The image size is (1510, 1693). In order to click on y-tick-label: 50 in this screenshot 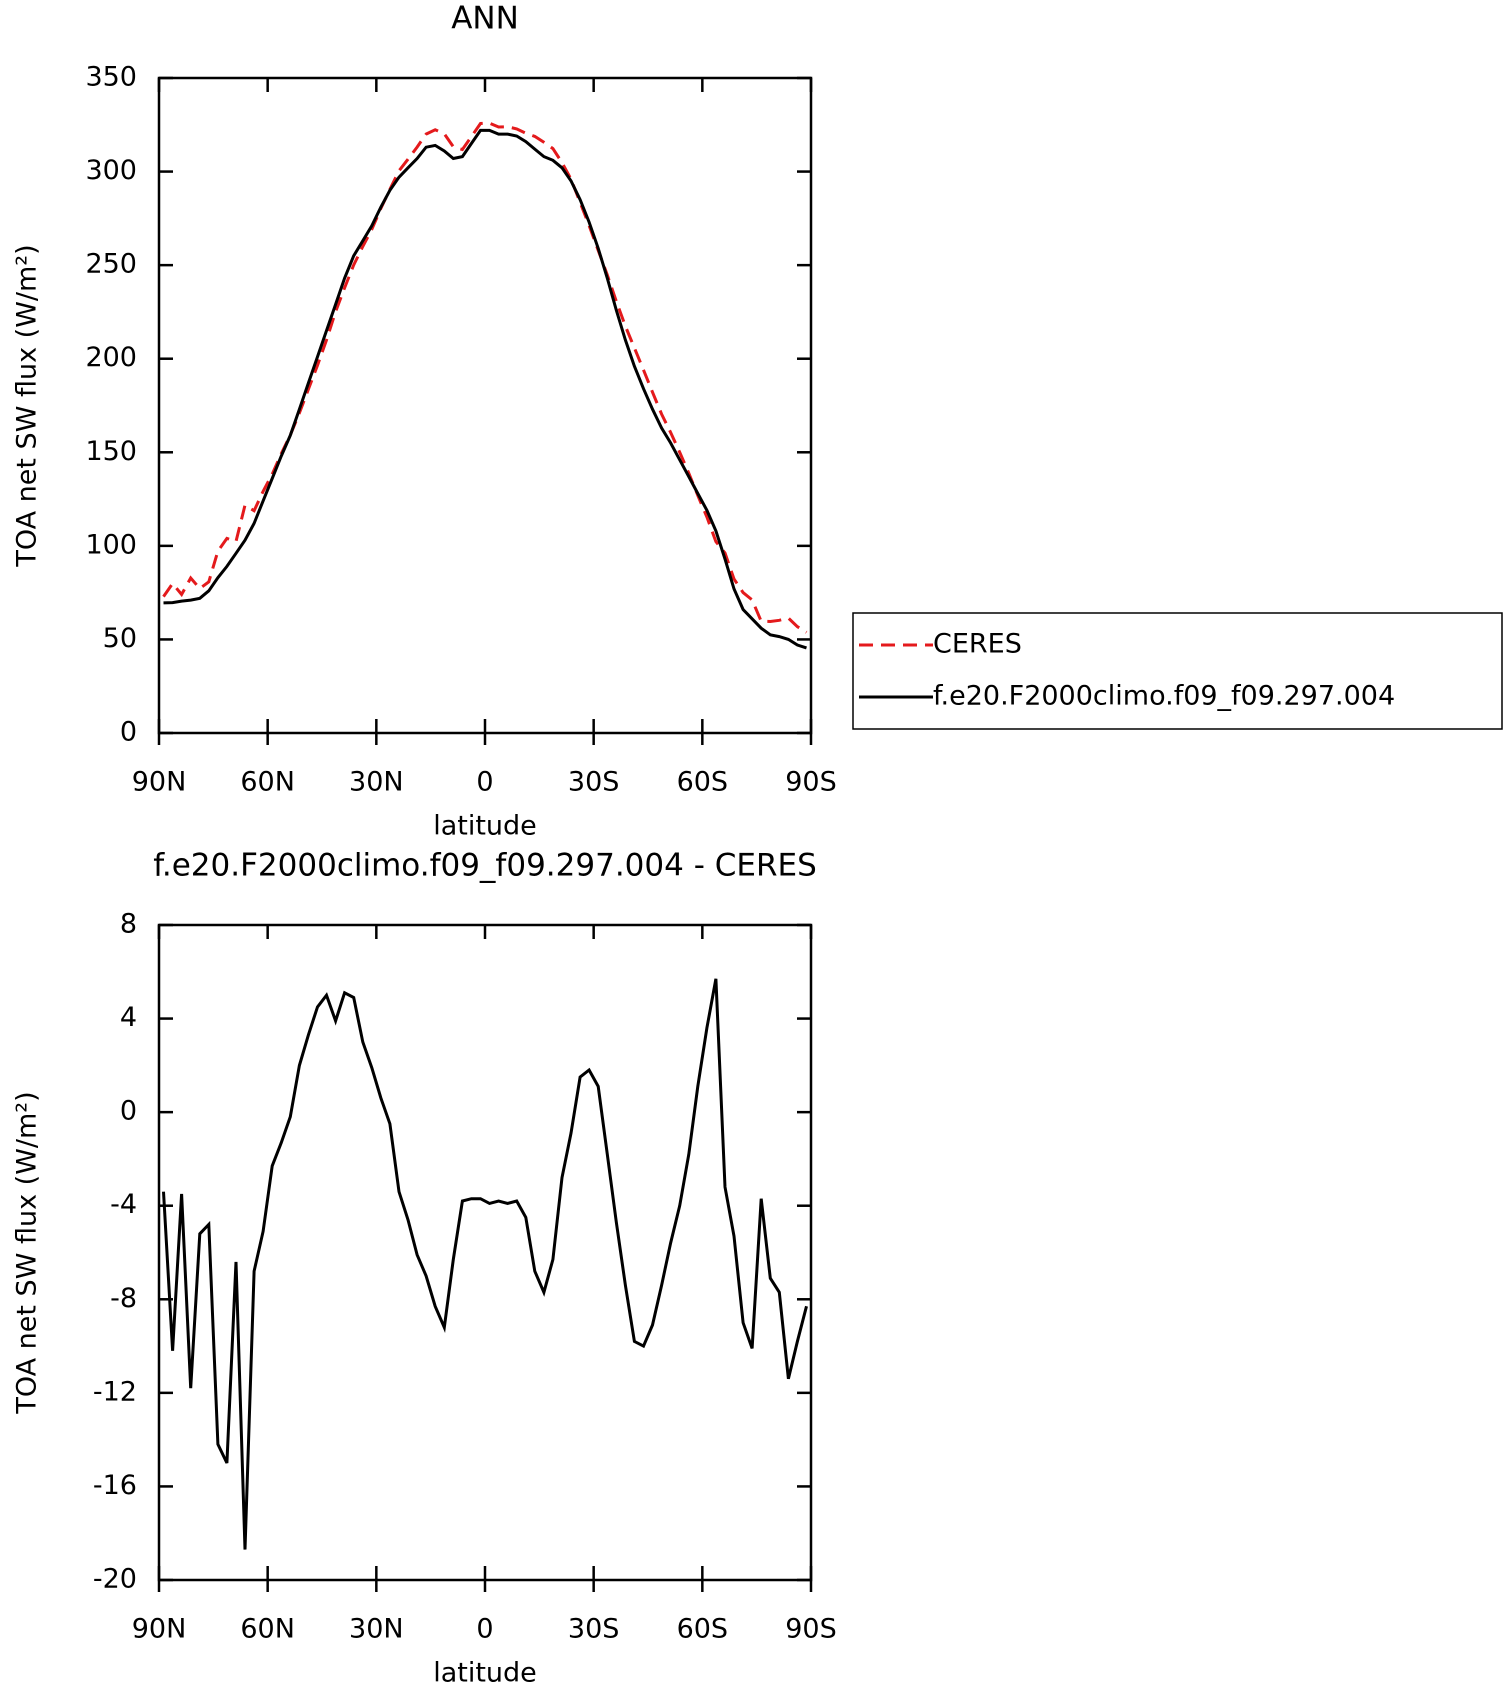, I will do `click(120, 638)`.